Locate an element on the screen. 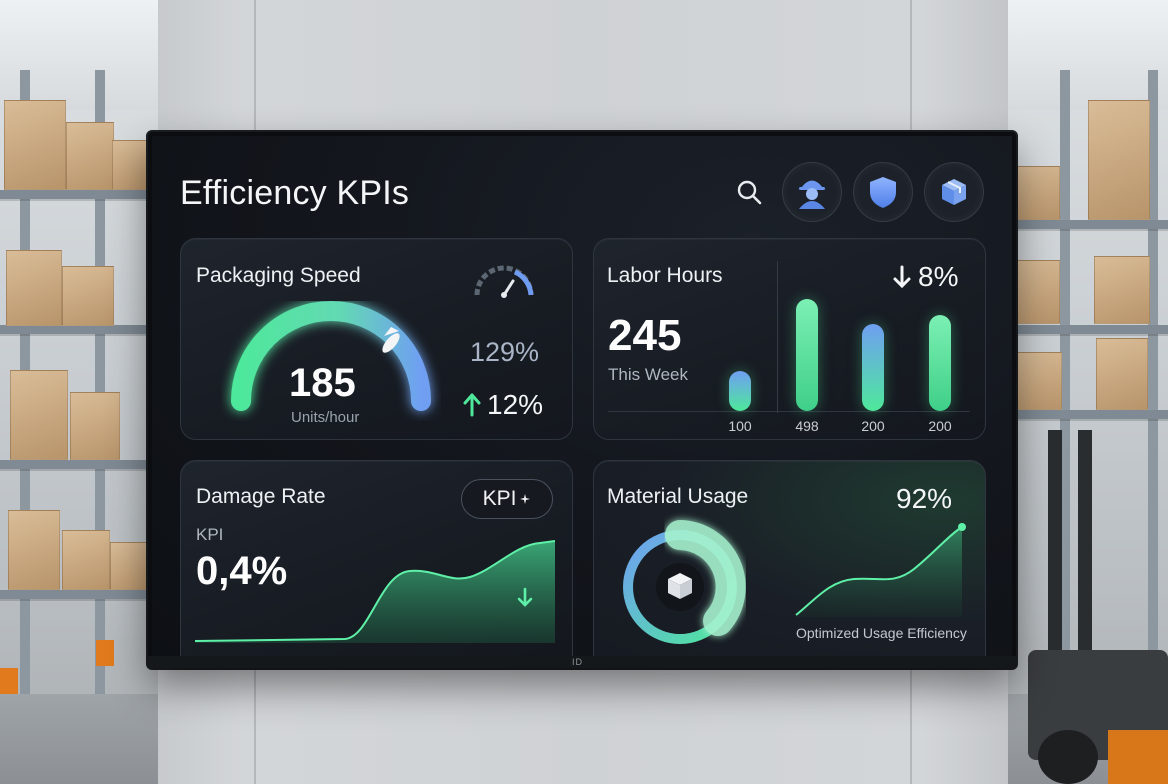  search-icon is located at coordinates (750, 193).